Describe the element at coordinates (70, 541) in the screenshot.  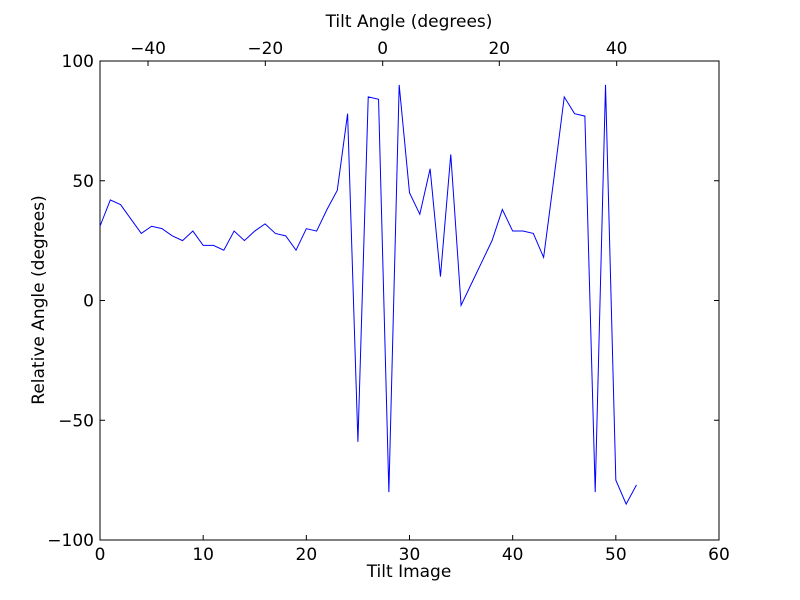
I see `y-tick-label: −100` at that location.